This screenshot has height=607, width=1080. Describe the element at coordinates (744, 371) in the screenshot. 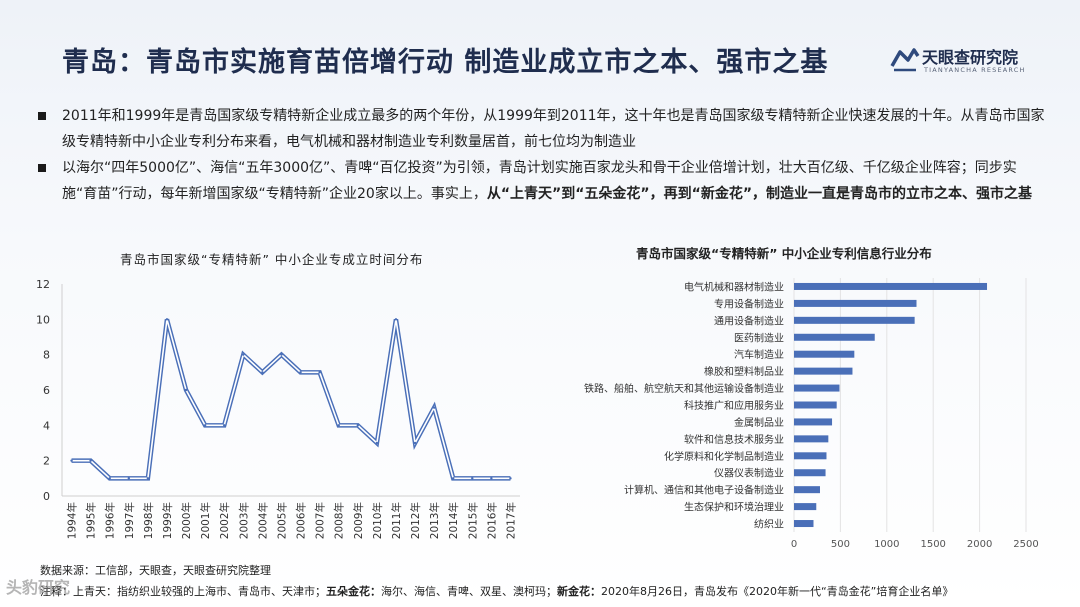

I see `category-label: 橡胶和塑料制品业` at that location.